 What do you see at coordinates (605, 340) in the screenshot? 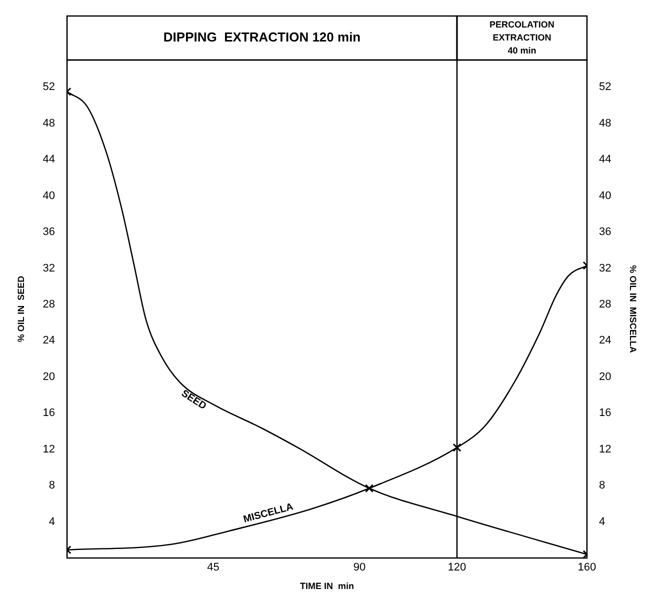
I see `y2-tick-label: 24` at bounding box center [605, 340].